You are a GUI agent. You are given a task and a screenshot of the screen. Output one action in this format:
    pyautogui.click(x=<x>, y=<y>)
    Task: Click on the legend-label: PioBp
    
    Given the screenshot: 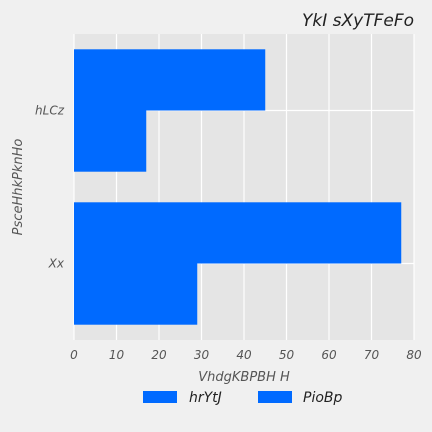 What is the action you would take?
    pyautogui.click(x=323, y=398)
    